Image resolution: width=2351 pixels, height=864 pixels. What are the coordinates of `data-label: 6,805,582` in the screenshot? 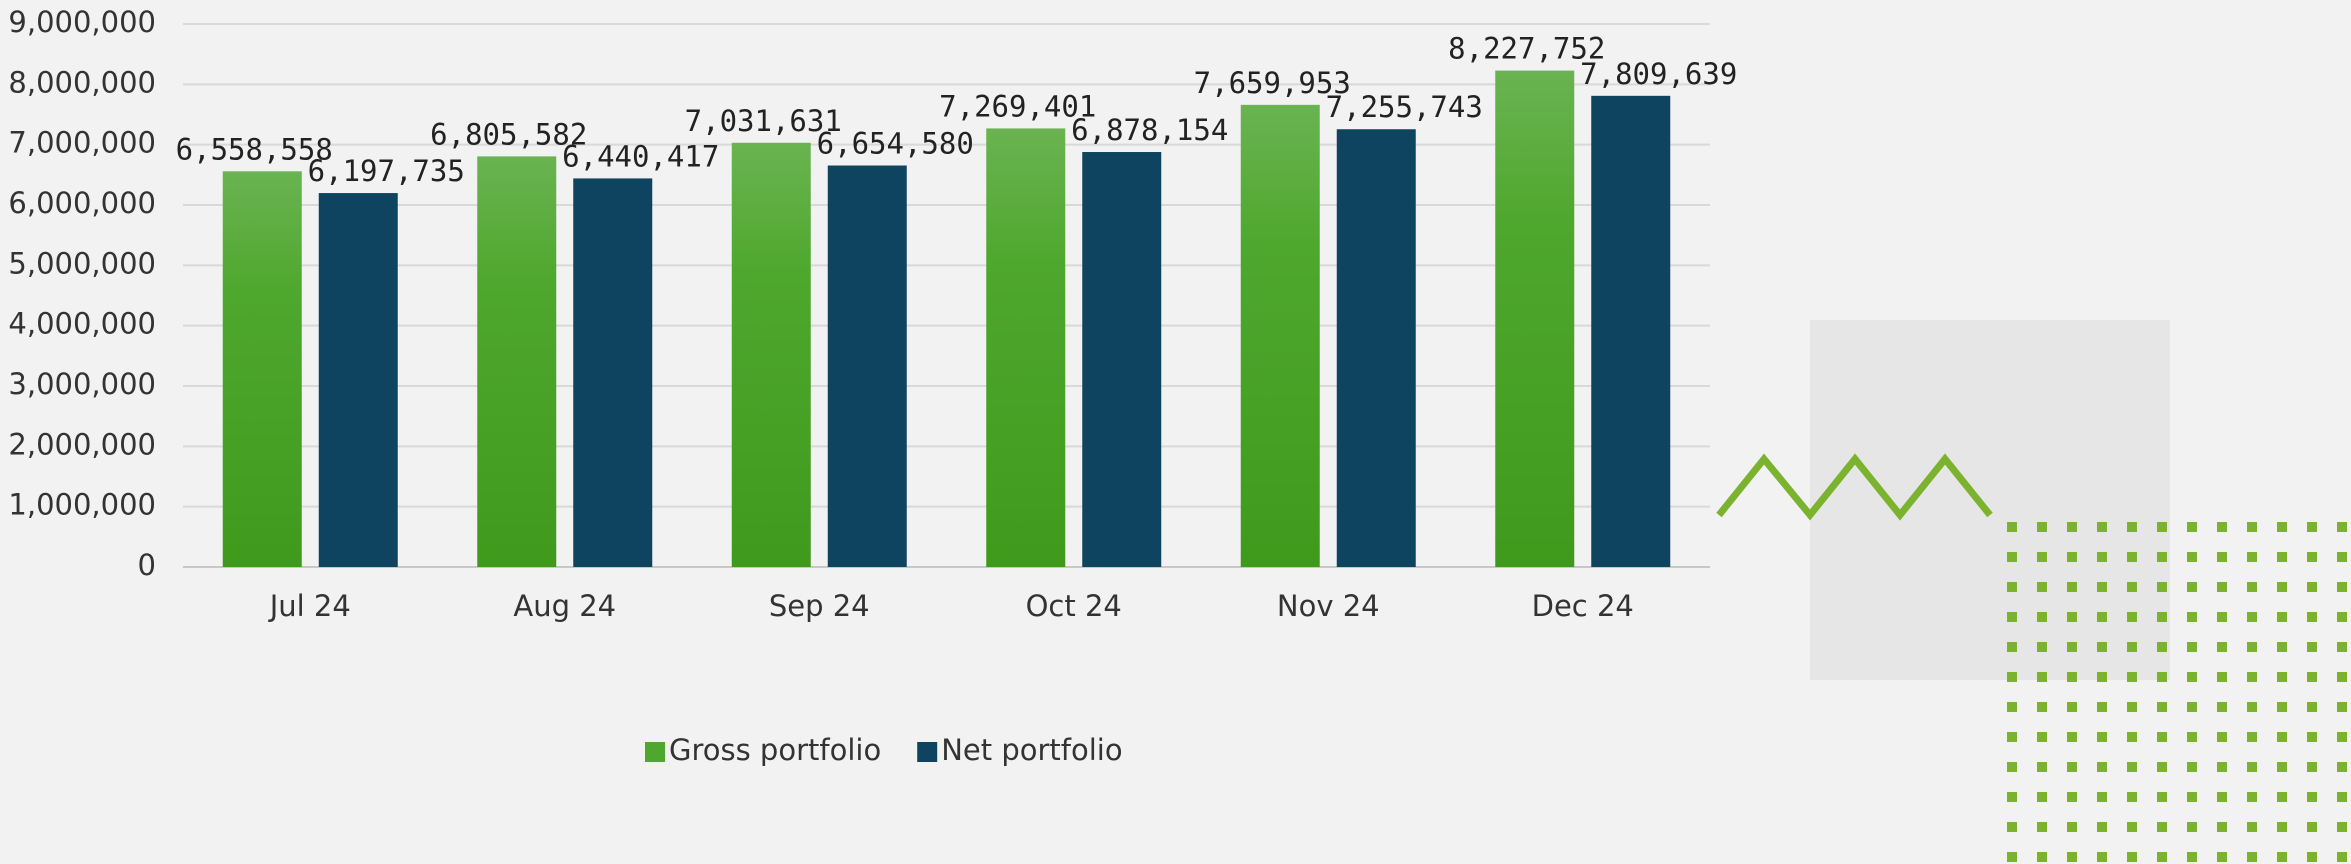 It's located at (508, 134).